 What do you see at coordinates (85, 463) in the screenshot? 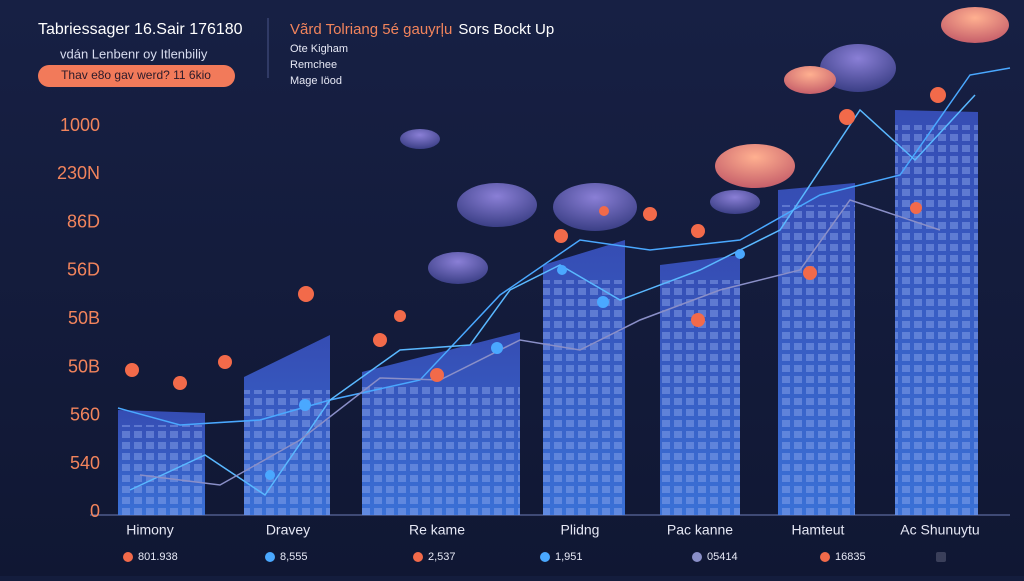
I see `axis-label: 540` at bounding box center [85, 463].